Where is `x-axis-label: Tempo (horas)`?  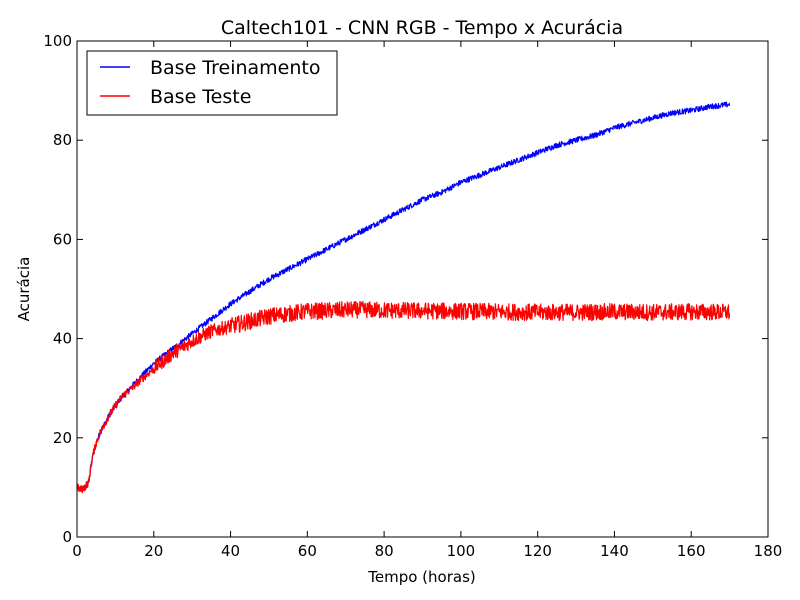 x-axis-label: Tempo (horas) is located at coordinates (421, 577).